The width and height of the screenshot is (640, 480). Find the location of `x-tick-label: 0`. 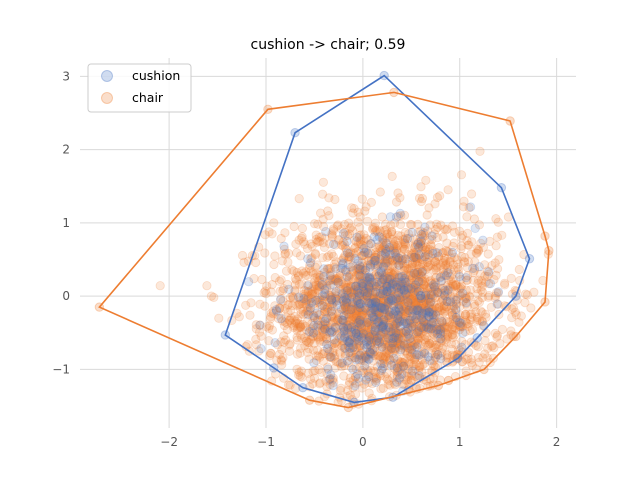

x-tick-label: 0 is located at coordinates (363, 442).